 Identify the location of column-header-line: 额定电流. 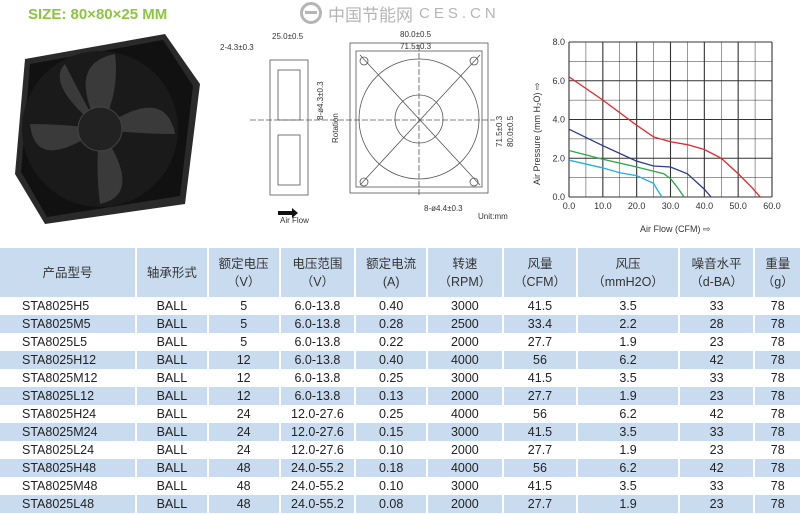
(391, 263).